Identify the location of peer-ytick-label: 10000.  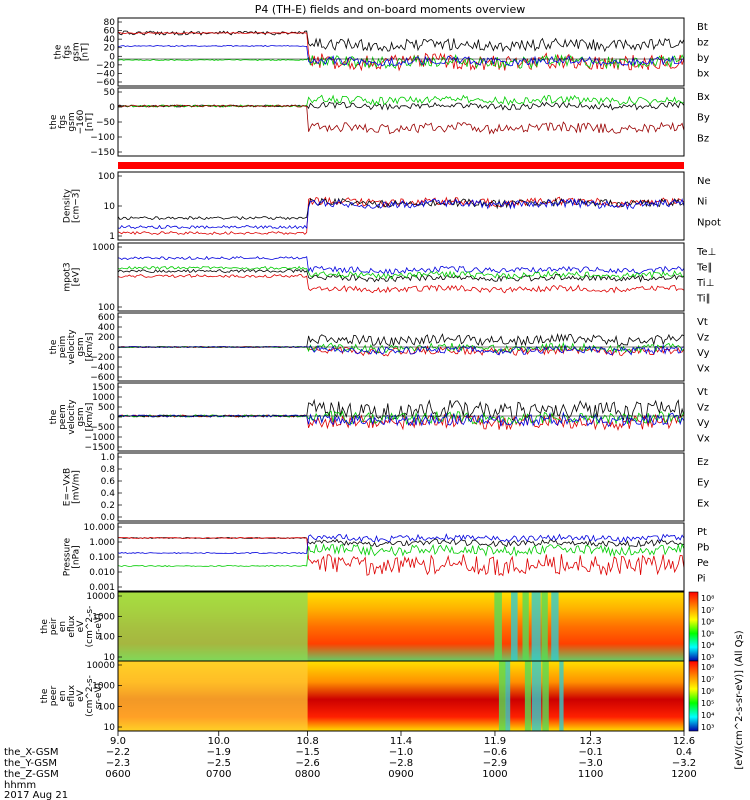
(100, 666).